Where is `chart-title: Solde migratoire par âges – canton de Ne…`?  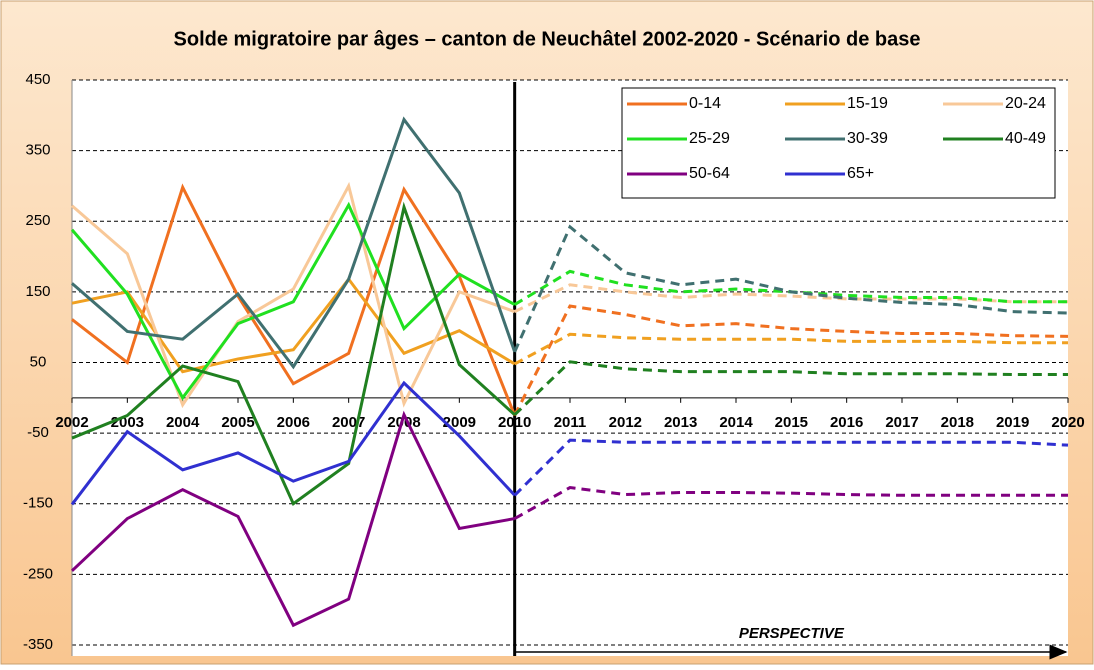 chart-title: Solde migratoire par âges – canton de Ne… is located at coordinates (547, 39).